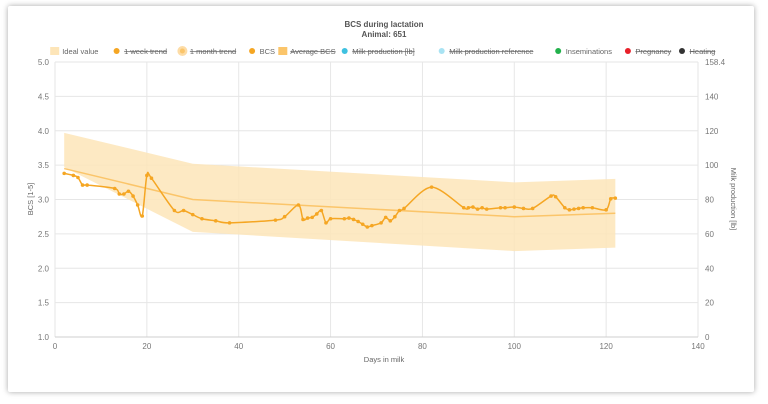 This screenshot has height=404, width=768. I want to click on y2-tick-label: 20, so click(709, 303).